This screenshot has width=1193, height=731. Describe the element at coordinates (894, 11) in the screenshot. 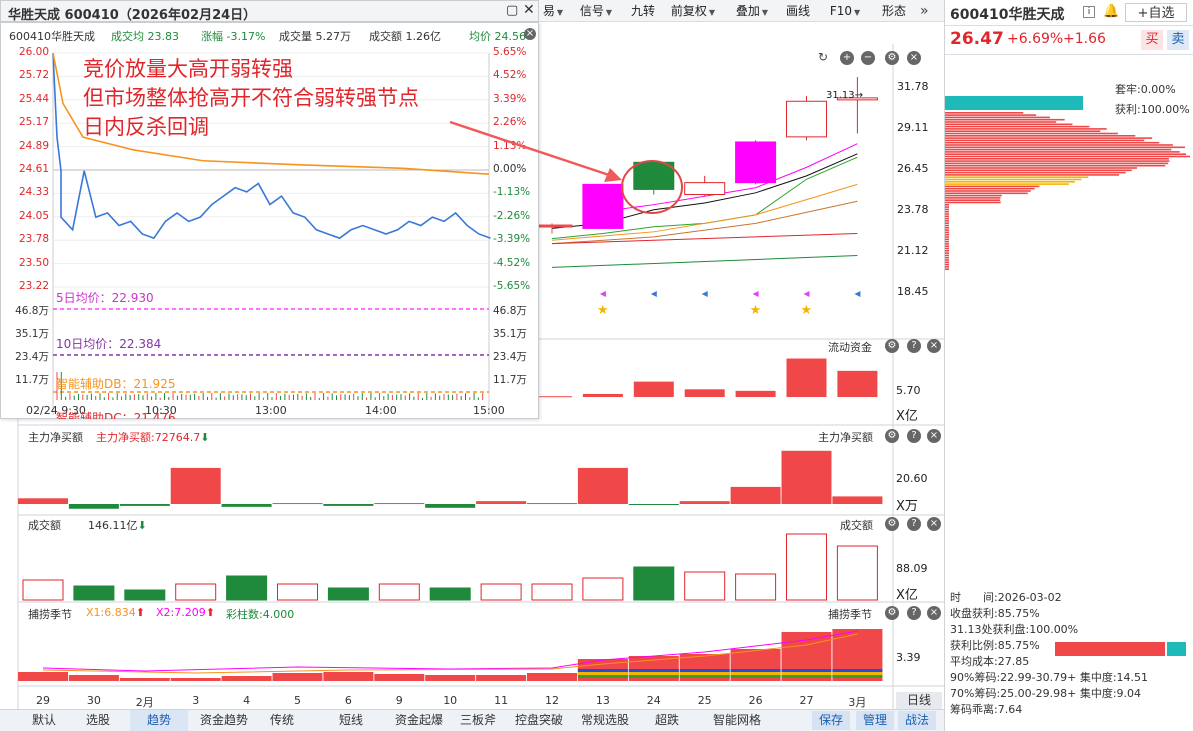

I see `toolbar-7-button: 形态` at that location.